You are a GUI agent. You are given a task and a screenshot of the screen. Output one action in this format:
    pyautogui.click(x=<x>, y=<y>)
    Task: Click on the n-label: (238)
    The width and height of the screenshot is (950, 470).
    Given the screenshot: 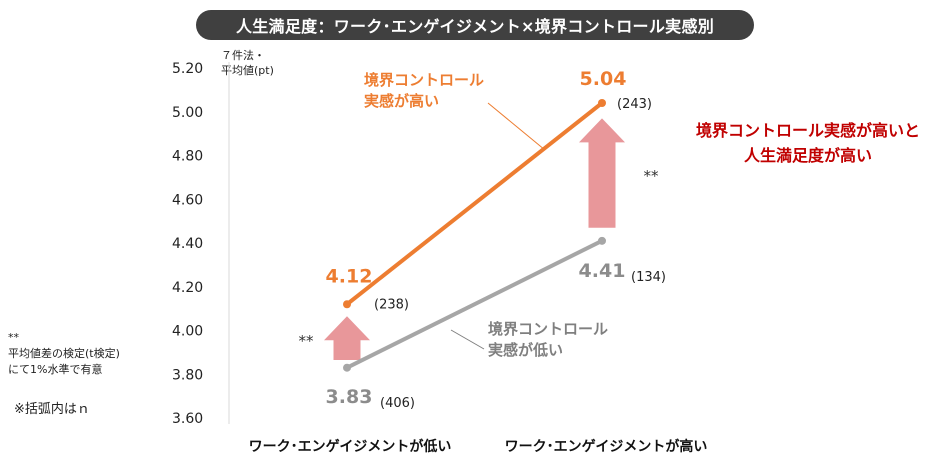 What is the action you would take?
    pyautogui.click(x=391, y=304)
    